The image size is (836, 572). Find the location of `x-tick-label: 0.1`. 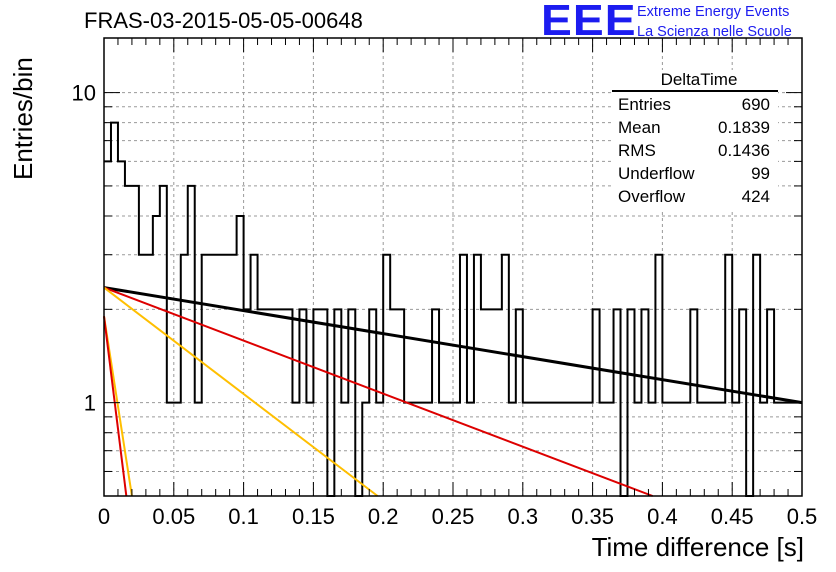

x-tick-label: 0.1 is located at coordinates (243, 516).